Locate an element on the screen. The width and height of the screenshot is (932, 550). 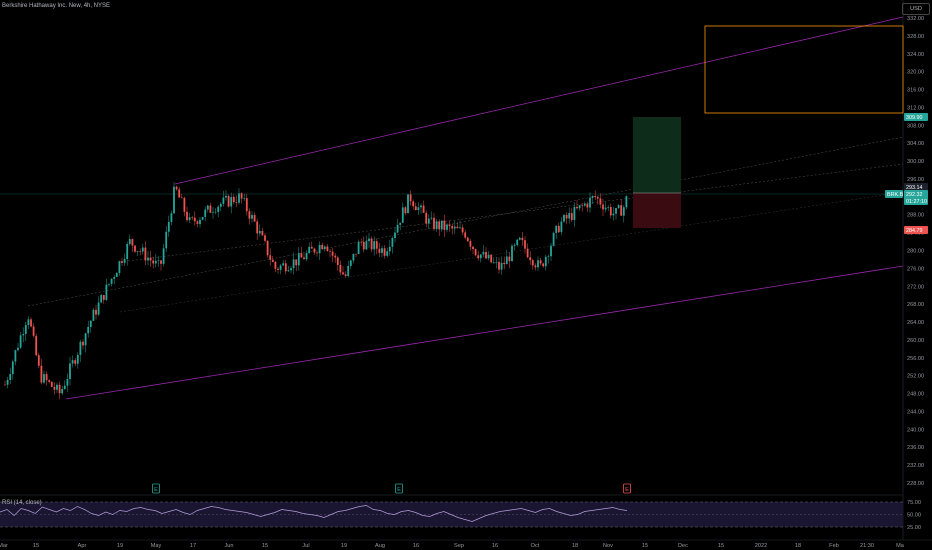
price-tick-label: 324.00 is located at coordinates (915, 55).